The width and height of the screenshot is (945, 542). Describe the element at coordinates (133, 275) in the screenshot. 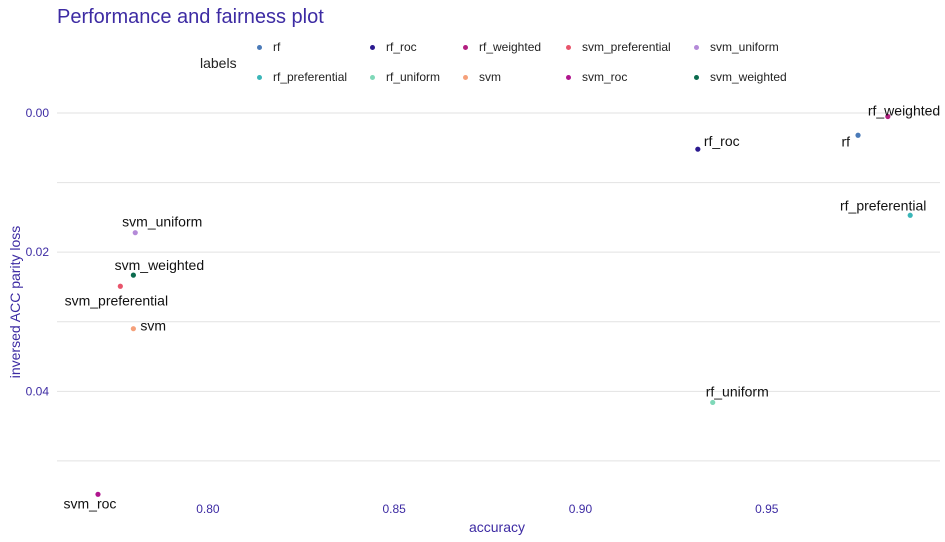

I see `data-point-svm_weighted` at that location.